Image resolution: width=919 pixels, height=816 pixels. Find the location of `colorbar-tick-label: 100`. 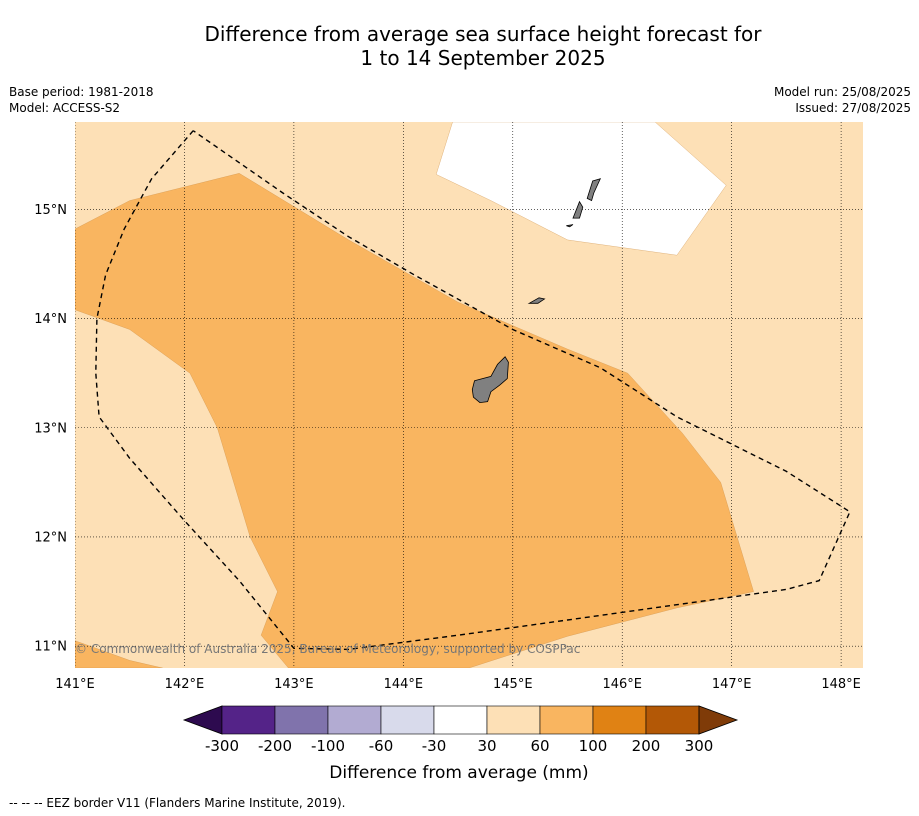

colorbar-tick-label: 100 is located at coordinates (593, 746).